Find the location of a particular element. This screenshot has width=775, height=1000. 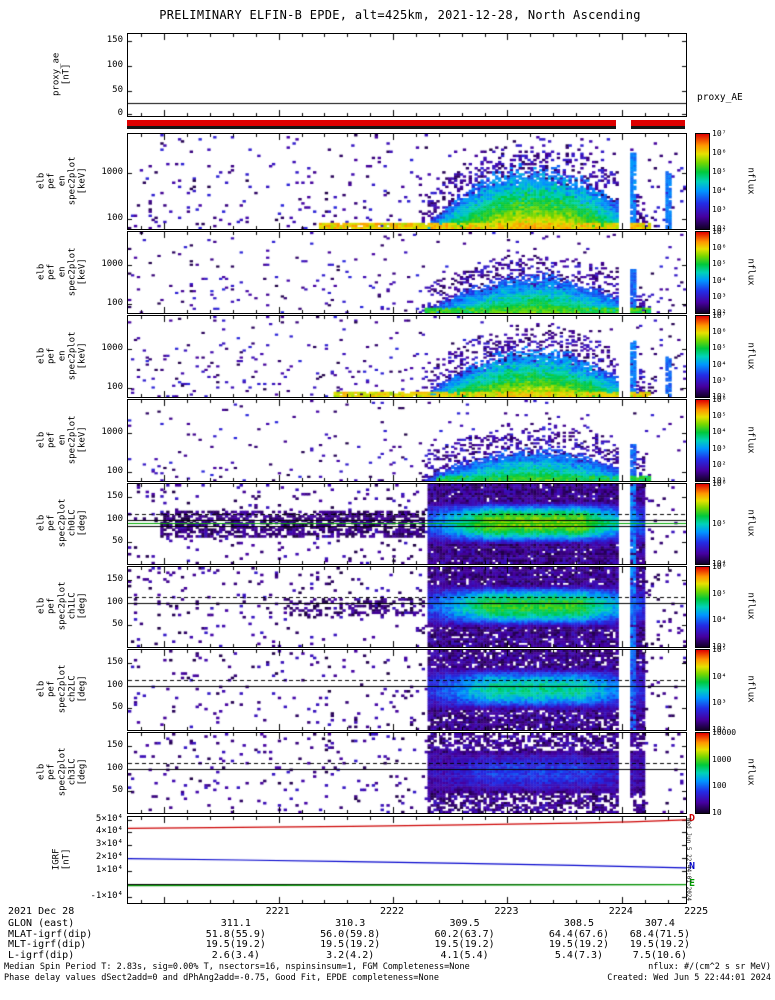

igrf-line-label-E: E is located at coordinates (692, 883).